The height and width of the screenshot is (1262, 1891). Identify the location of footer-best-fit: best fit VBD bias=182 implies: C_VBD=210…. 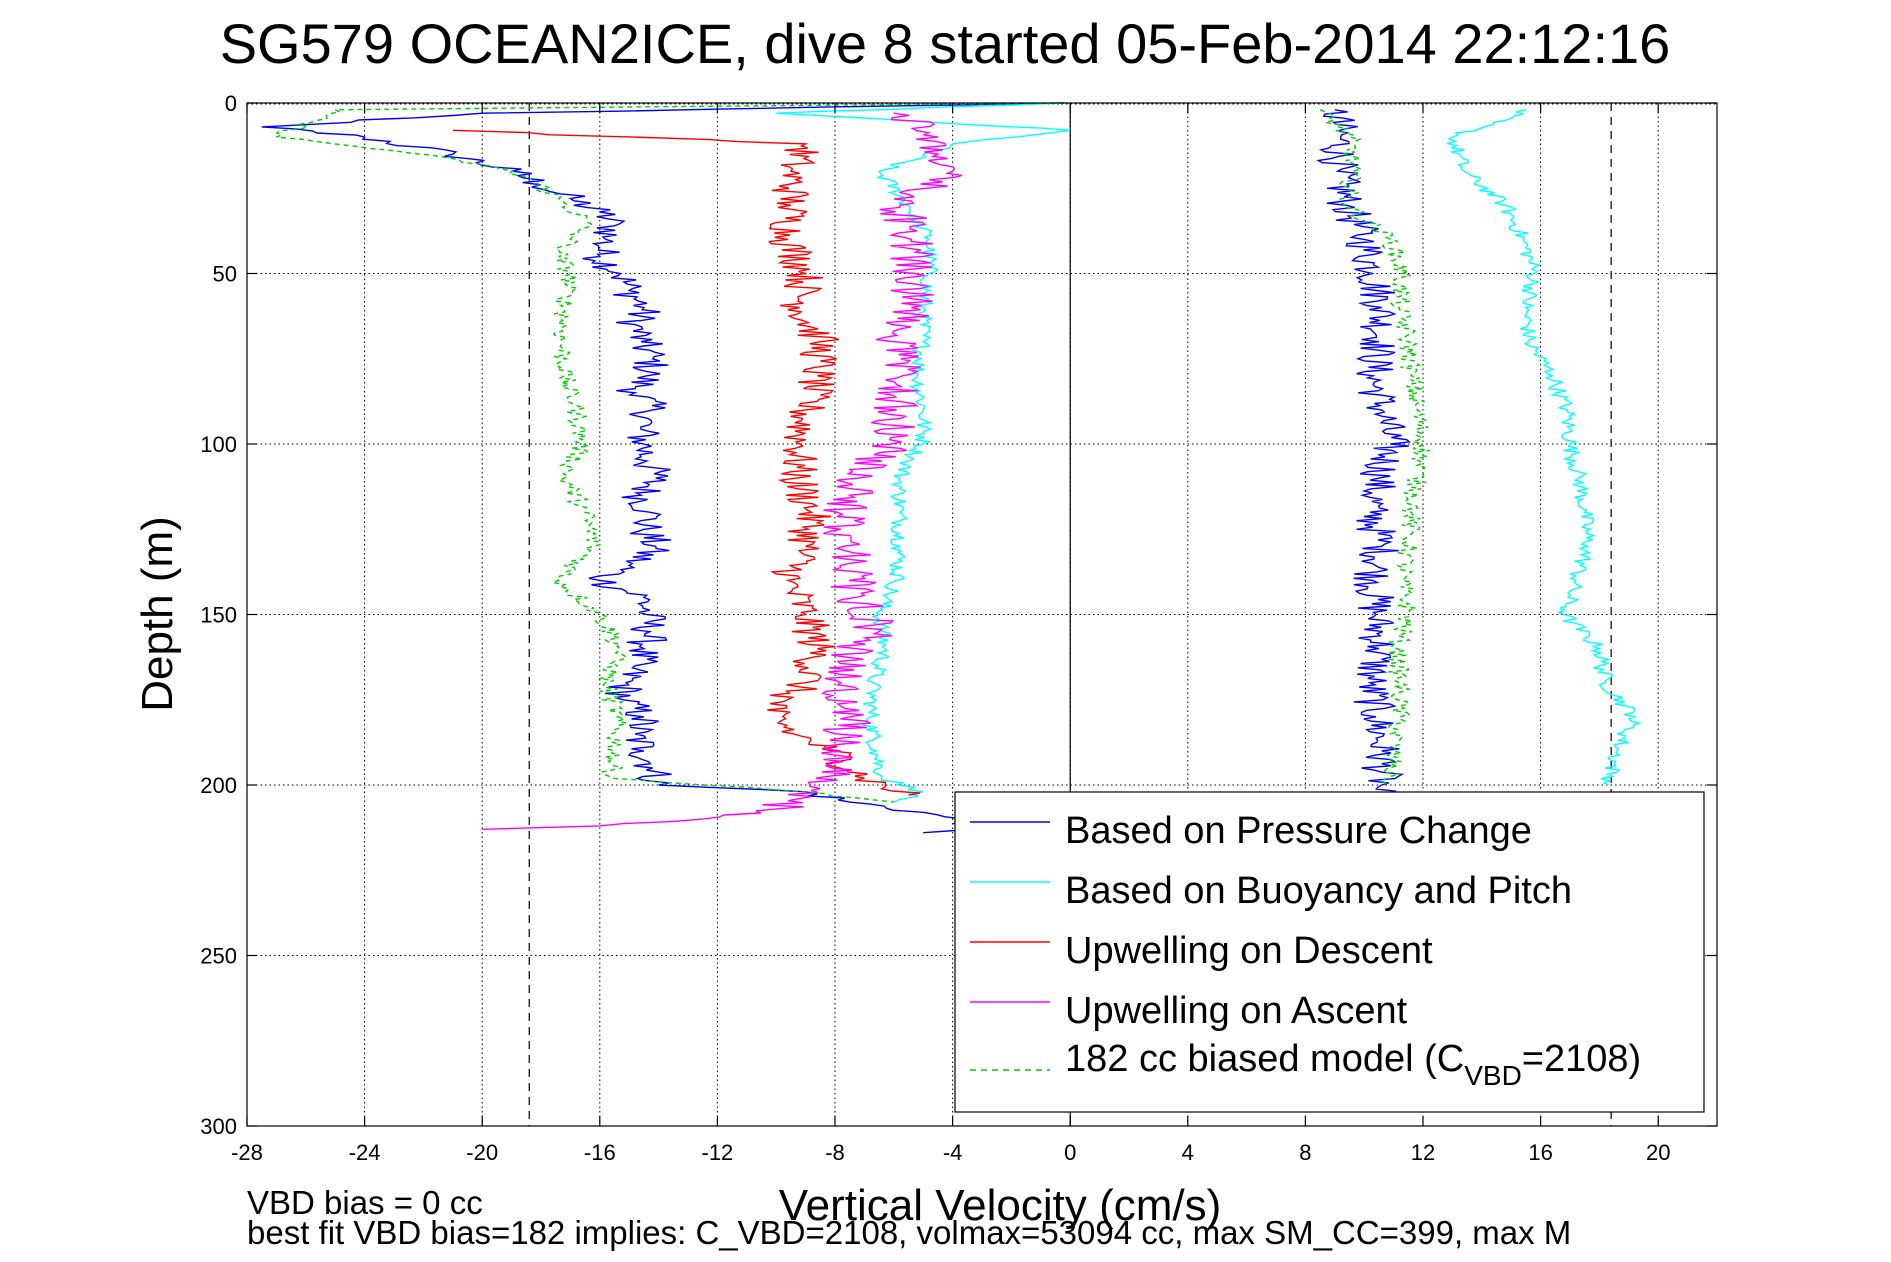
(909, 1232).